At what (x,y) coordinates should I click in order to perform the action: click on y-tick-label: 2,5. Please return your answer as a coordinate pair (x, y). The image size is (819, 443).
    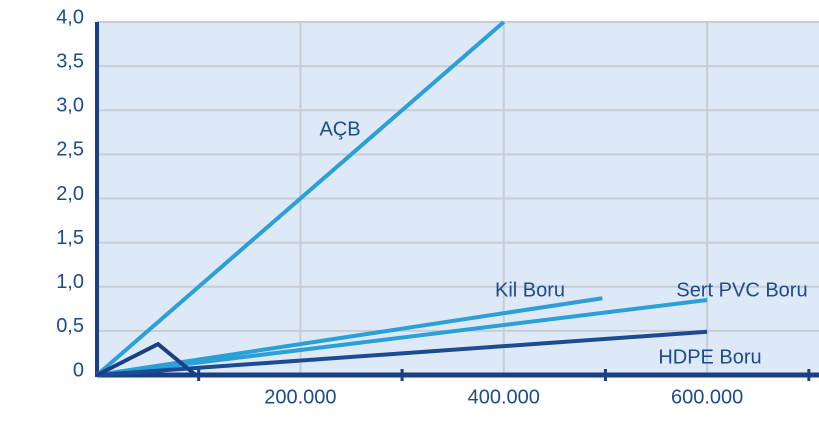
    Looking at the image, I should click on (70, 150).